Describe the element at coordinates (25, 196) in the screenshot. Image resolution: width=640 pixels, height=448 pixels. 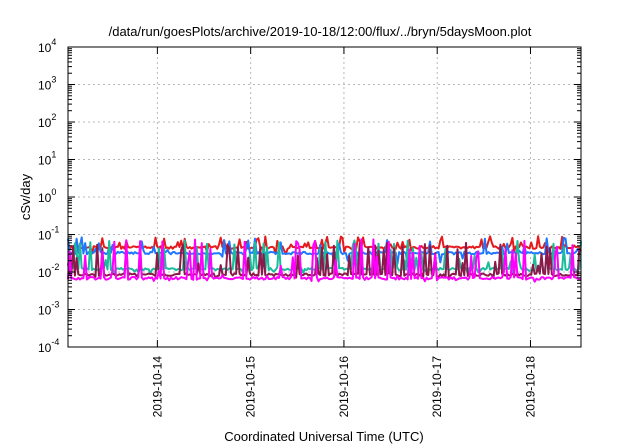
I see `y-axis-label: cSv/day` at that location.